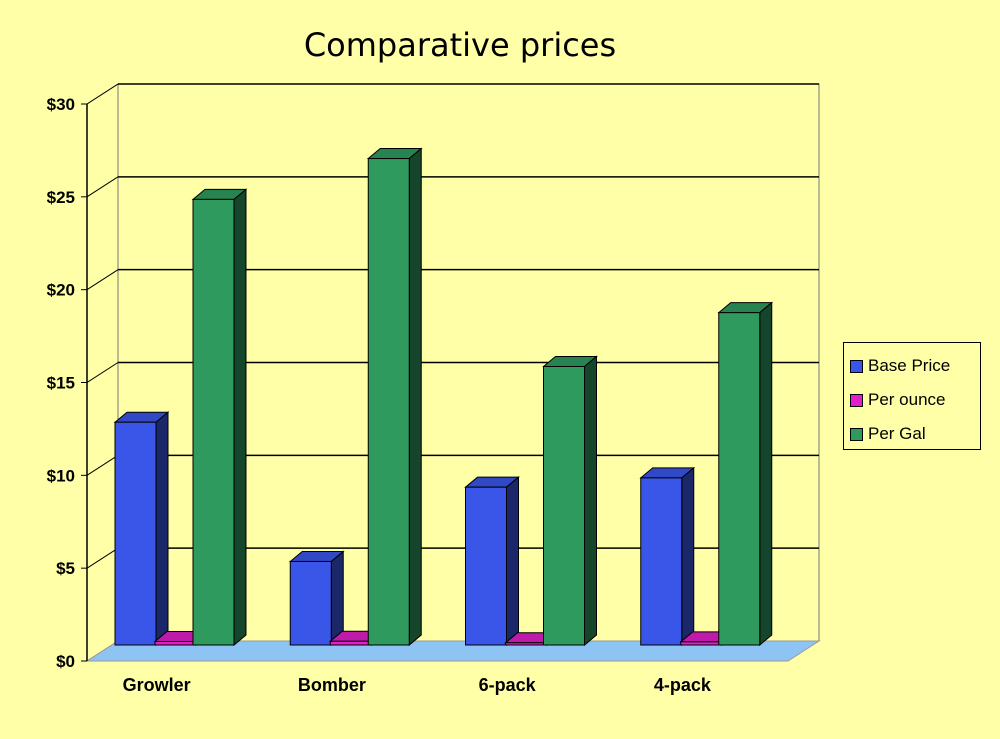  Describe the element at coordinates (688, 556) in the screenshot. I see `bar-base-price-4-pack-side` at that location.